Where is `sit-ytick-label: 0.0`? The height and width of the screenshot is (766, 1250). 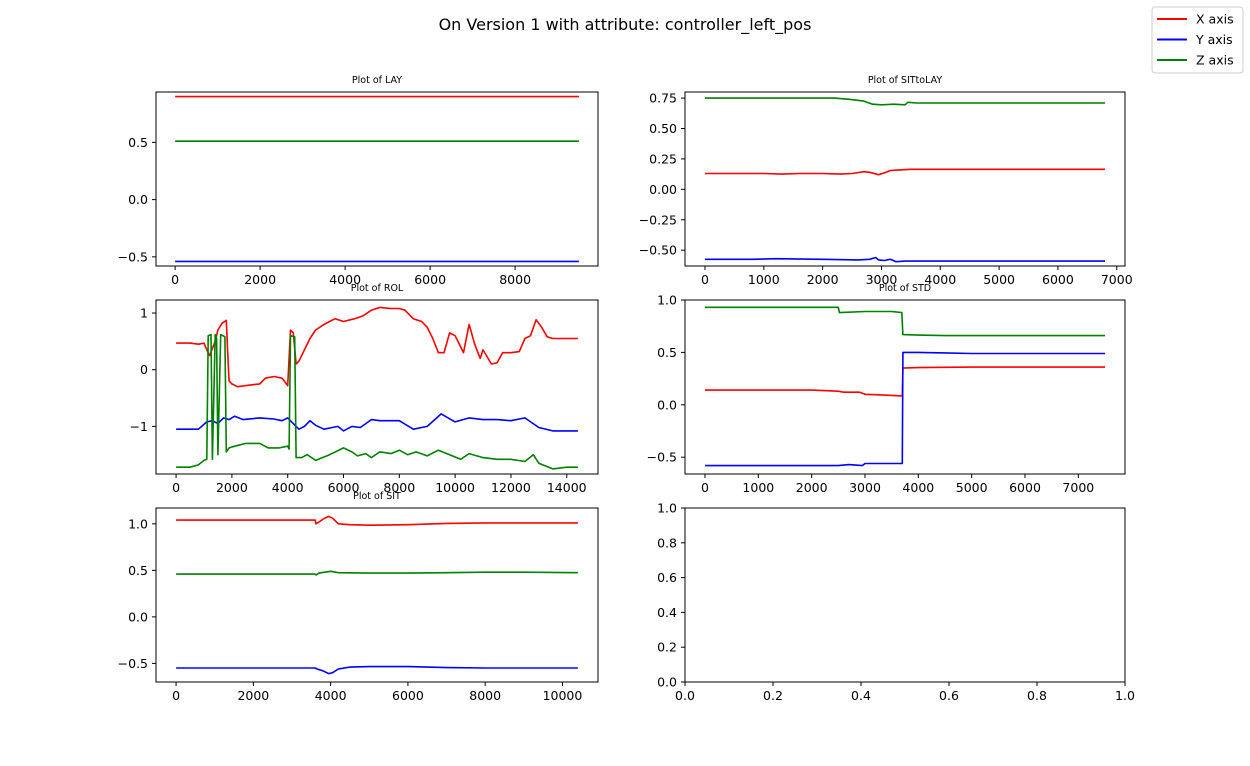 sit-ytick-label: 0.0 is located at coordinates (138, 616).